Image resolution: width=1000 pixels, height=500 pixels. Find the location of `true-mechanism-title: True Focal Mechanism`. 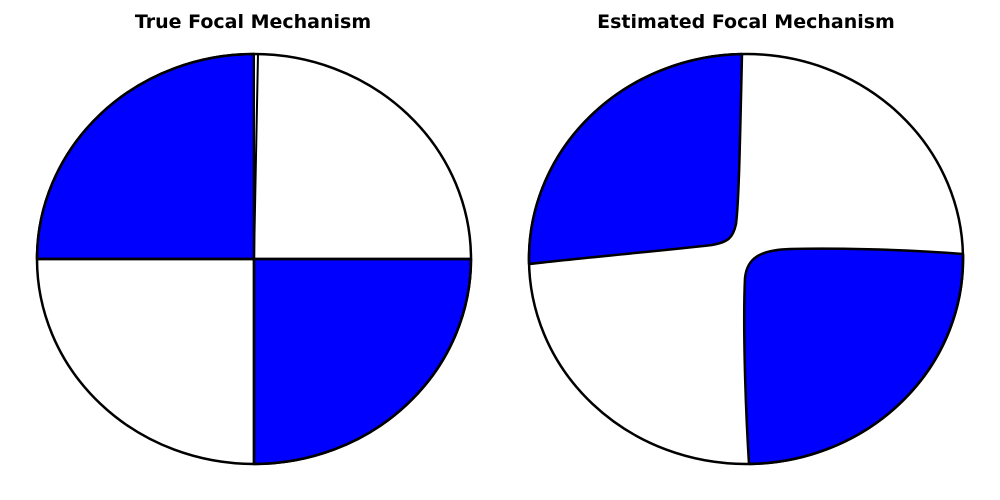

true-mechanism-title: True Focal Mechanism is located at coordinates (253, 22).